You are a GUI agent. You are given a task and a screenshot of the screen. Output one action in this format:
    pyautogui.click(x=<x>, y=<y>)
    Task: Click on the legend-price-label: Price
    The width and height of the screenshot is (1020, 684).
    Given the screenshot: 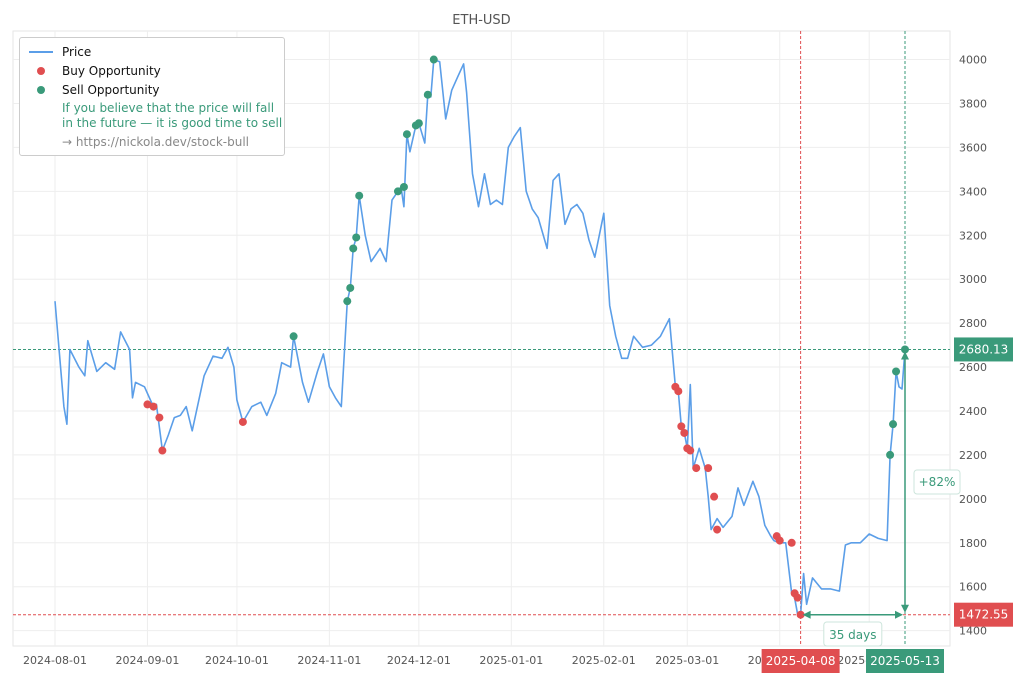 What is the action you would take?
    pyautogui.click(x=77, y=52)
    